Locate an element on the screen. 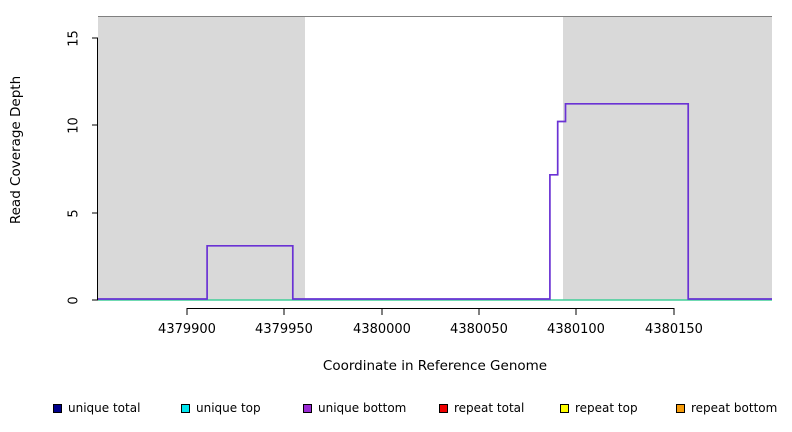 The height and width of the screenshot is (432, 792). legend-item-repeat-bottom: repeat bottom is located at coordinates (726, 408).